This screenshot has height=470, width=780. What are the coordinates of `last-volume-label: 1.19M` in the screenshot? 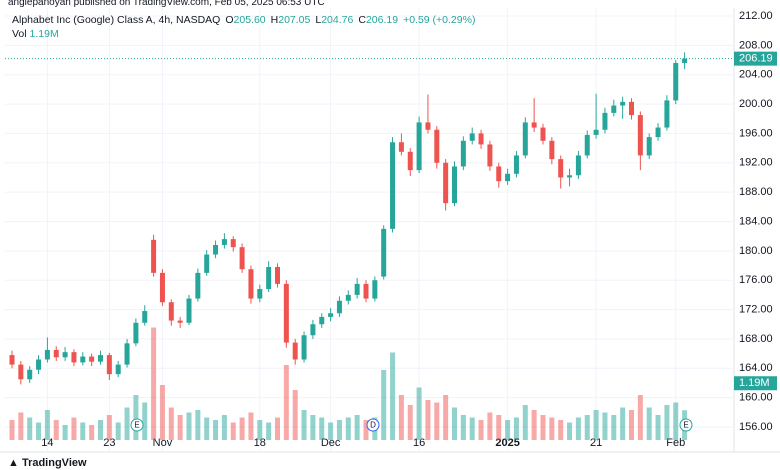 It's located at (754, 383).